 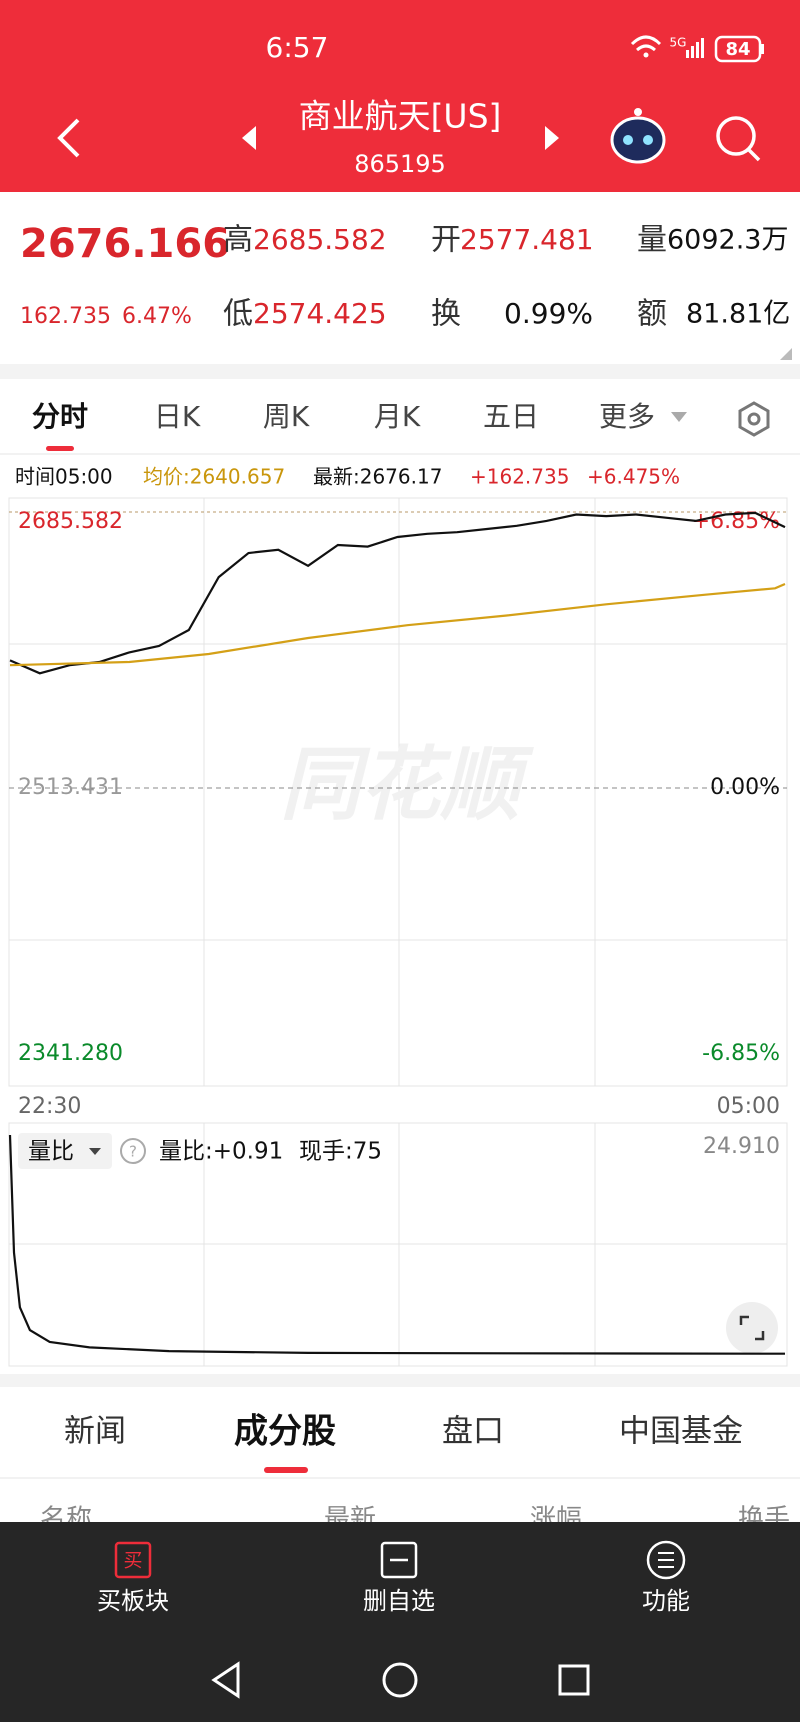 I want to click on tab: 周K, so click(x=286, y=416).